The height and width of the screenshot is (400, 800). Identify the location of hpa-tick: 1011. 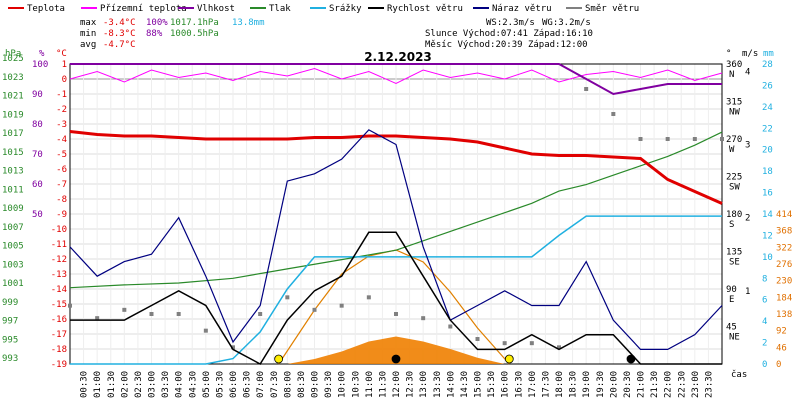
(13, 190).